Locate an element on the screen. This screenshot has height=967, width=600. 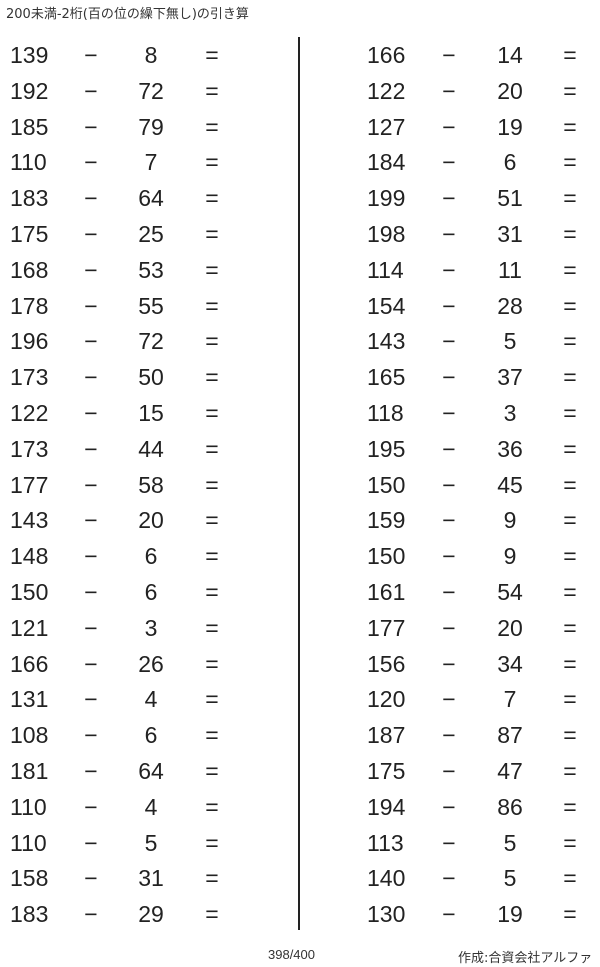
problem-row: 178 − 55 = is located at coordinates (300, 306).